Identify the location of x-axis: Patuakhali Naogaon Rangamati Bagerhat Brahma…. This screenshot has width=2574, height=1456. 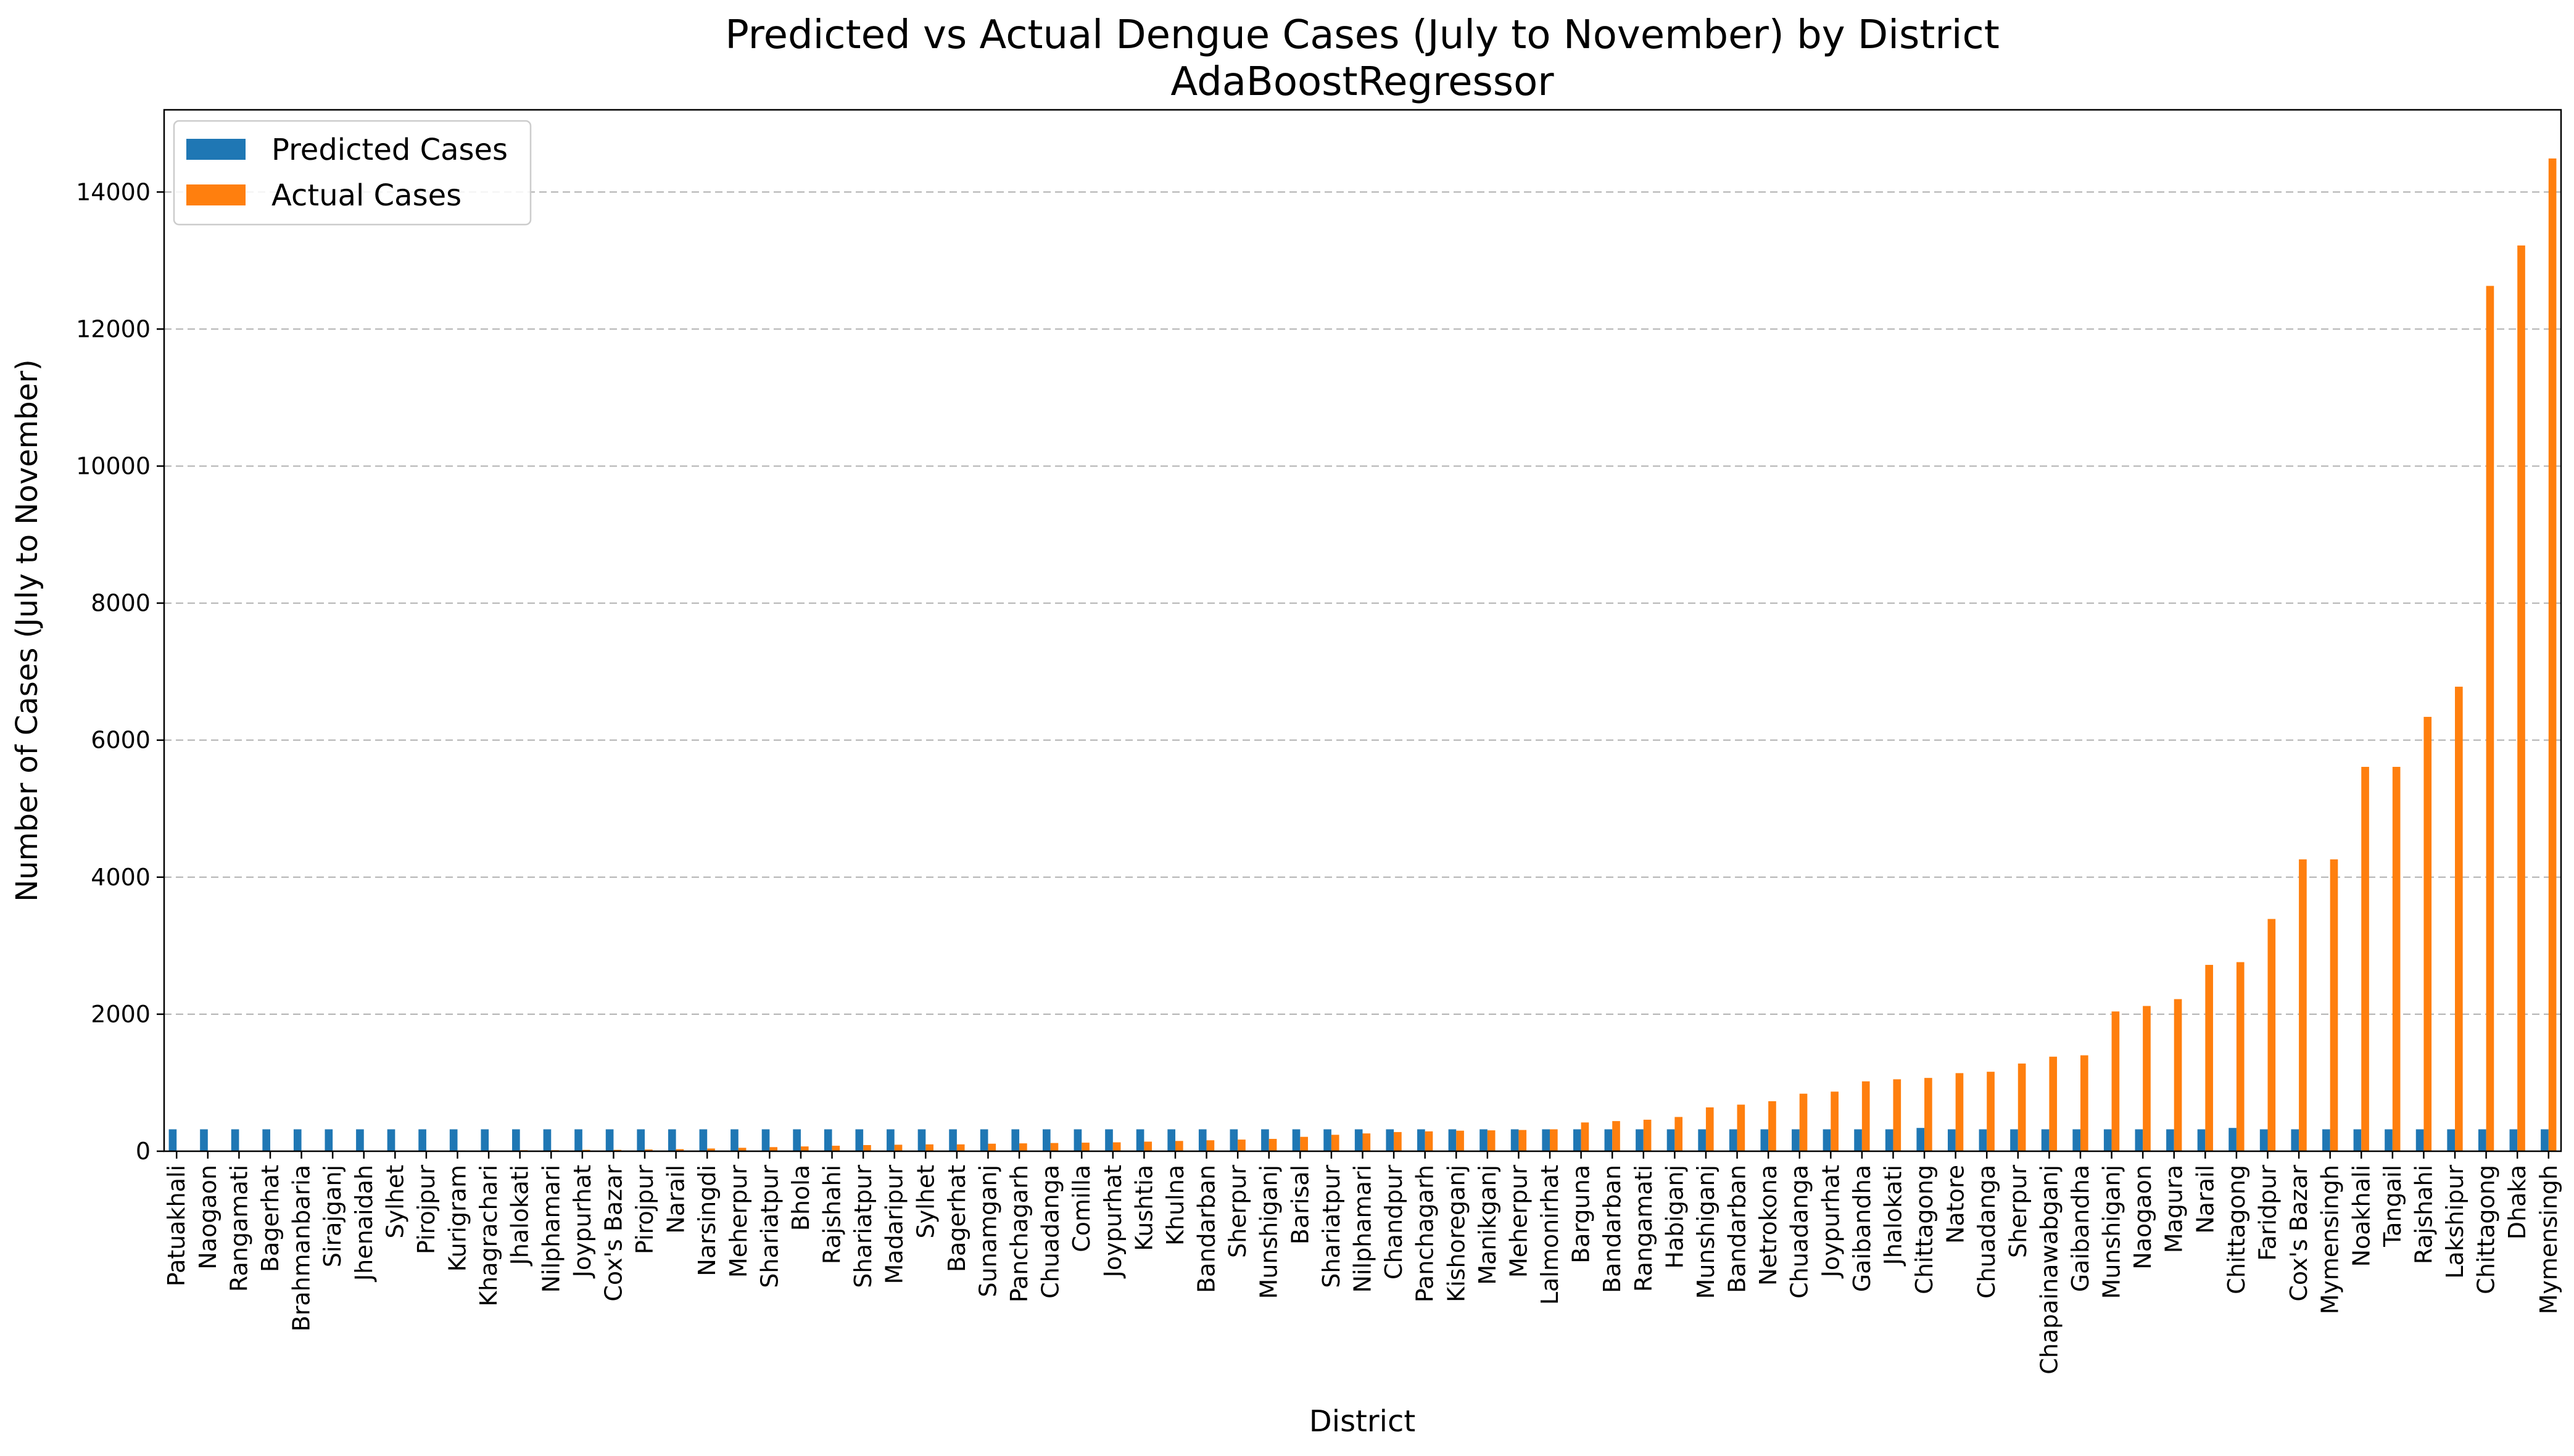
(1362, 1263).